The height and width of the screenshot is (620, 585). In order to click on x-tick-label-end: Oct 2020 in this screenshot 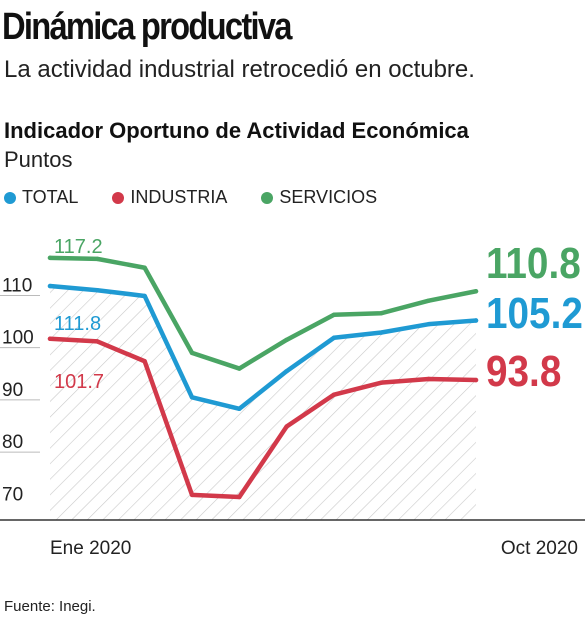, I will do `click(539, 548)`.